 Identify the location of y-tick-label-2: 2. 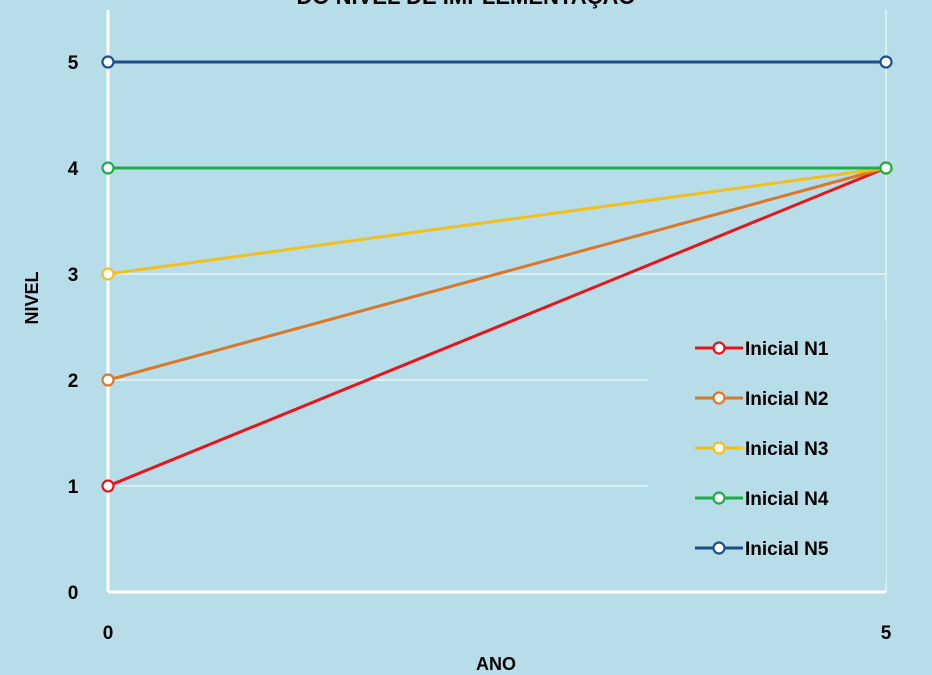
(73, 381).